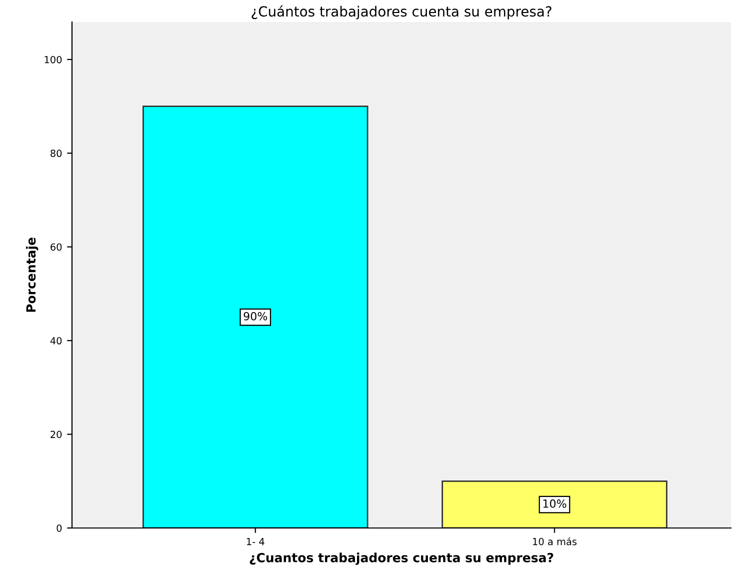 This screenshot has height=588, width=733. Describe the element at coordinates (56, 247) in the screenshot. I see `y-tick-label: 60` at that location.